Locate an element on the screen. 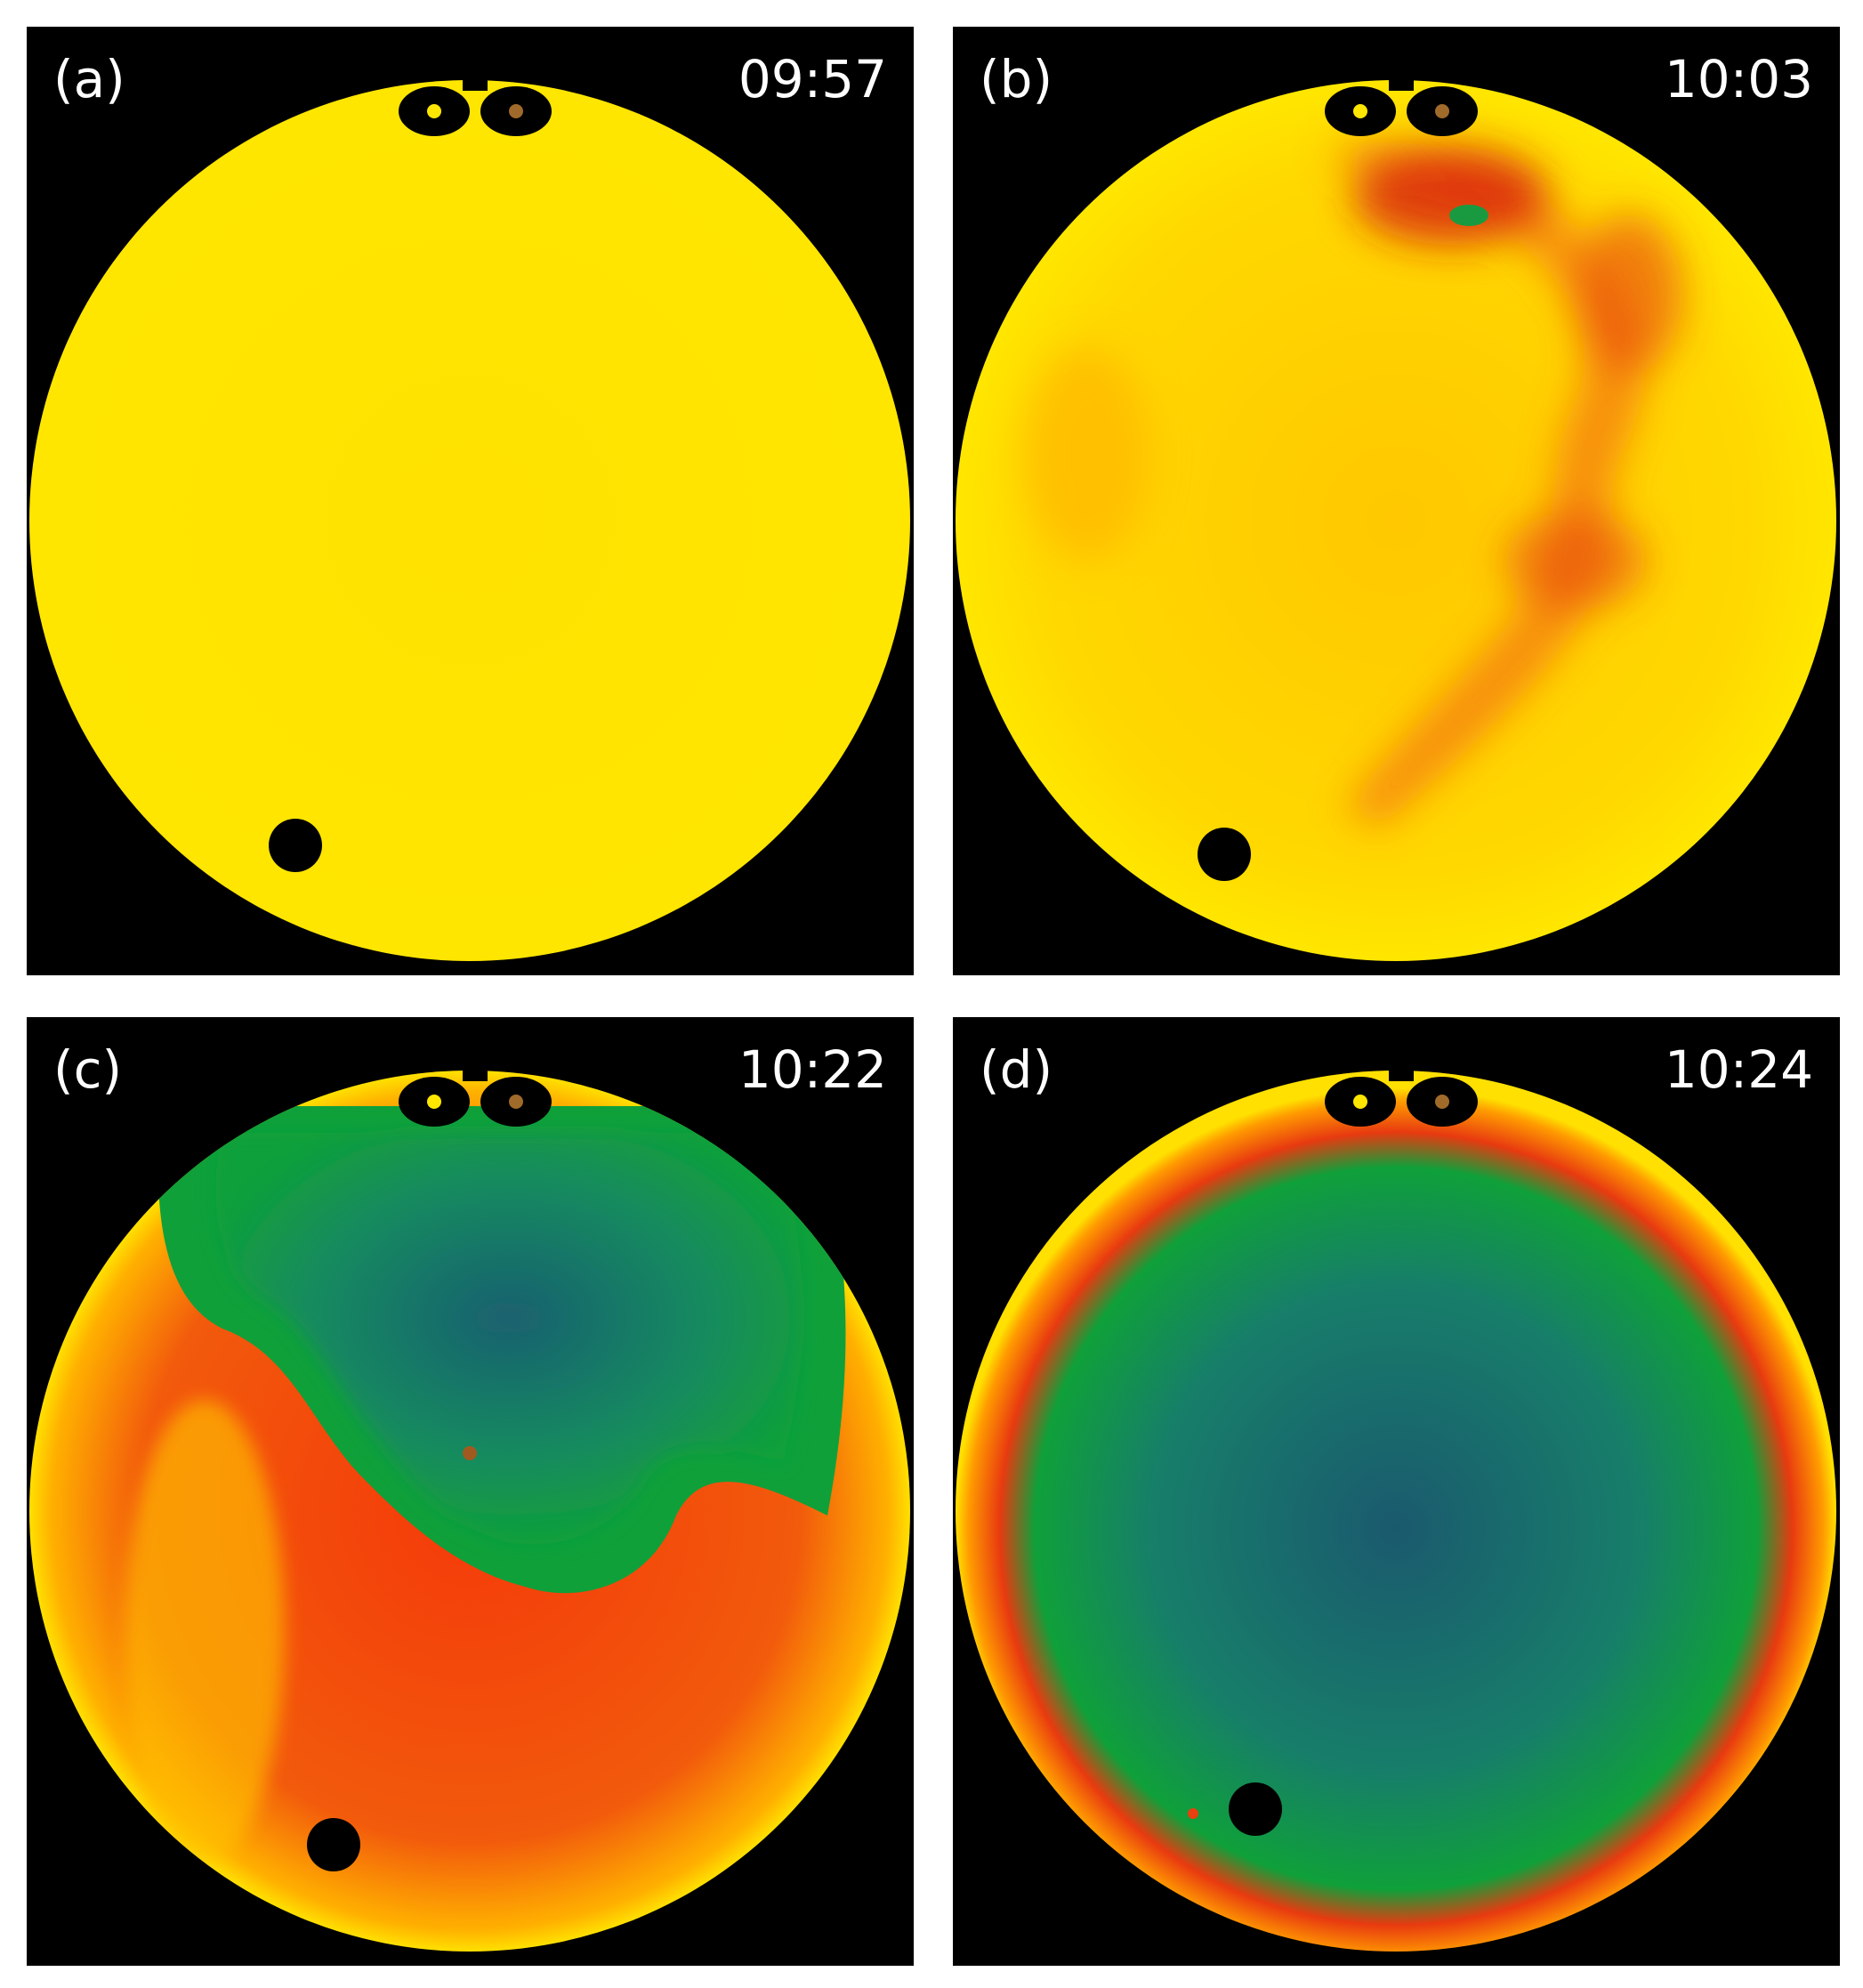 The height and width of the screenshot is (1988, 1863). panel-label: (c) is located at coordinates (88, 1070).